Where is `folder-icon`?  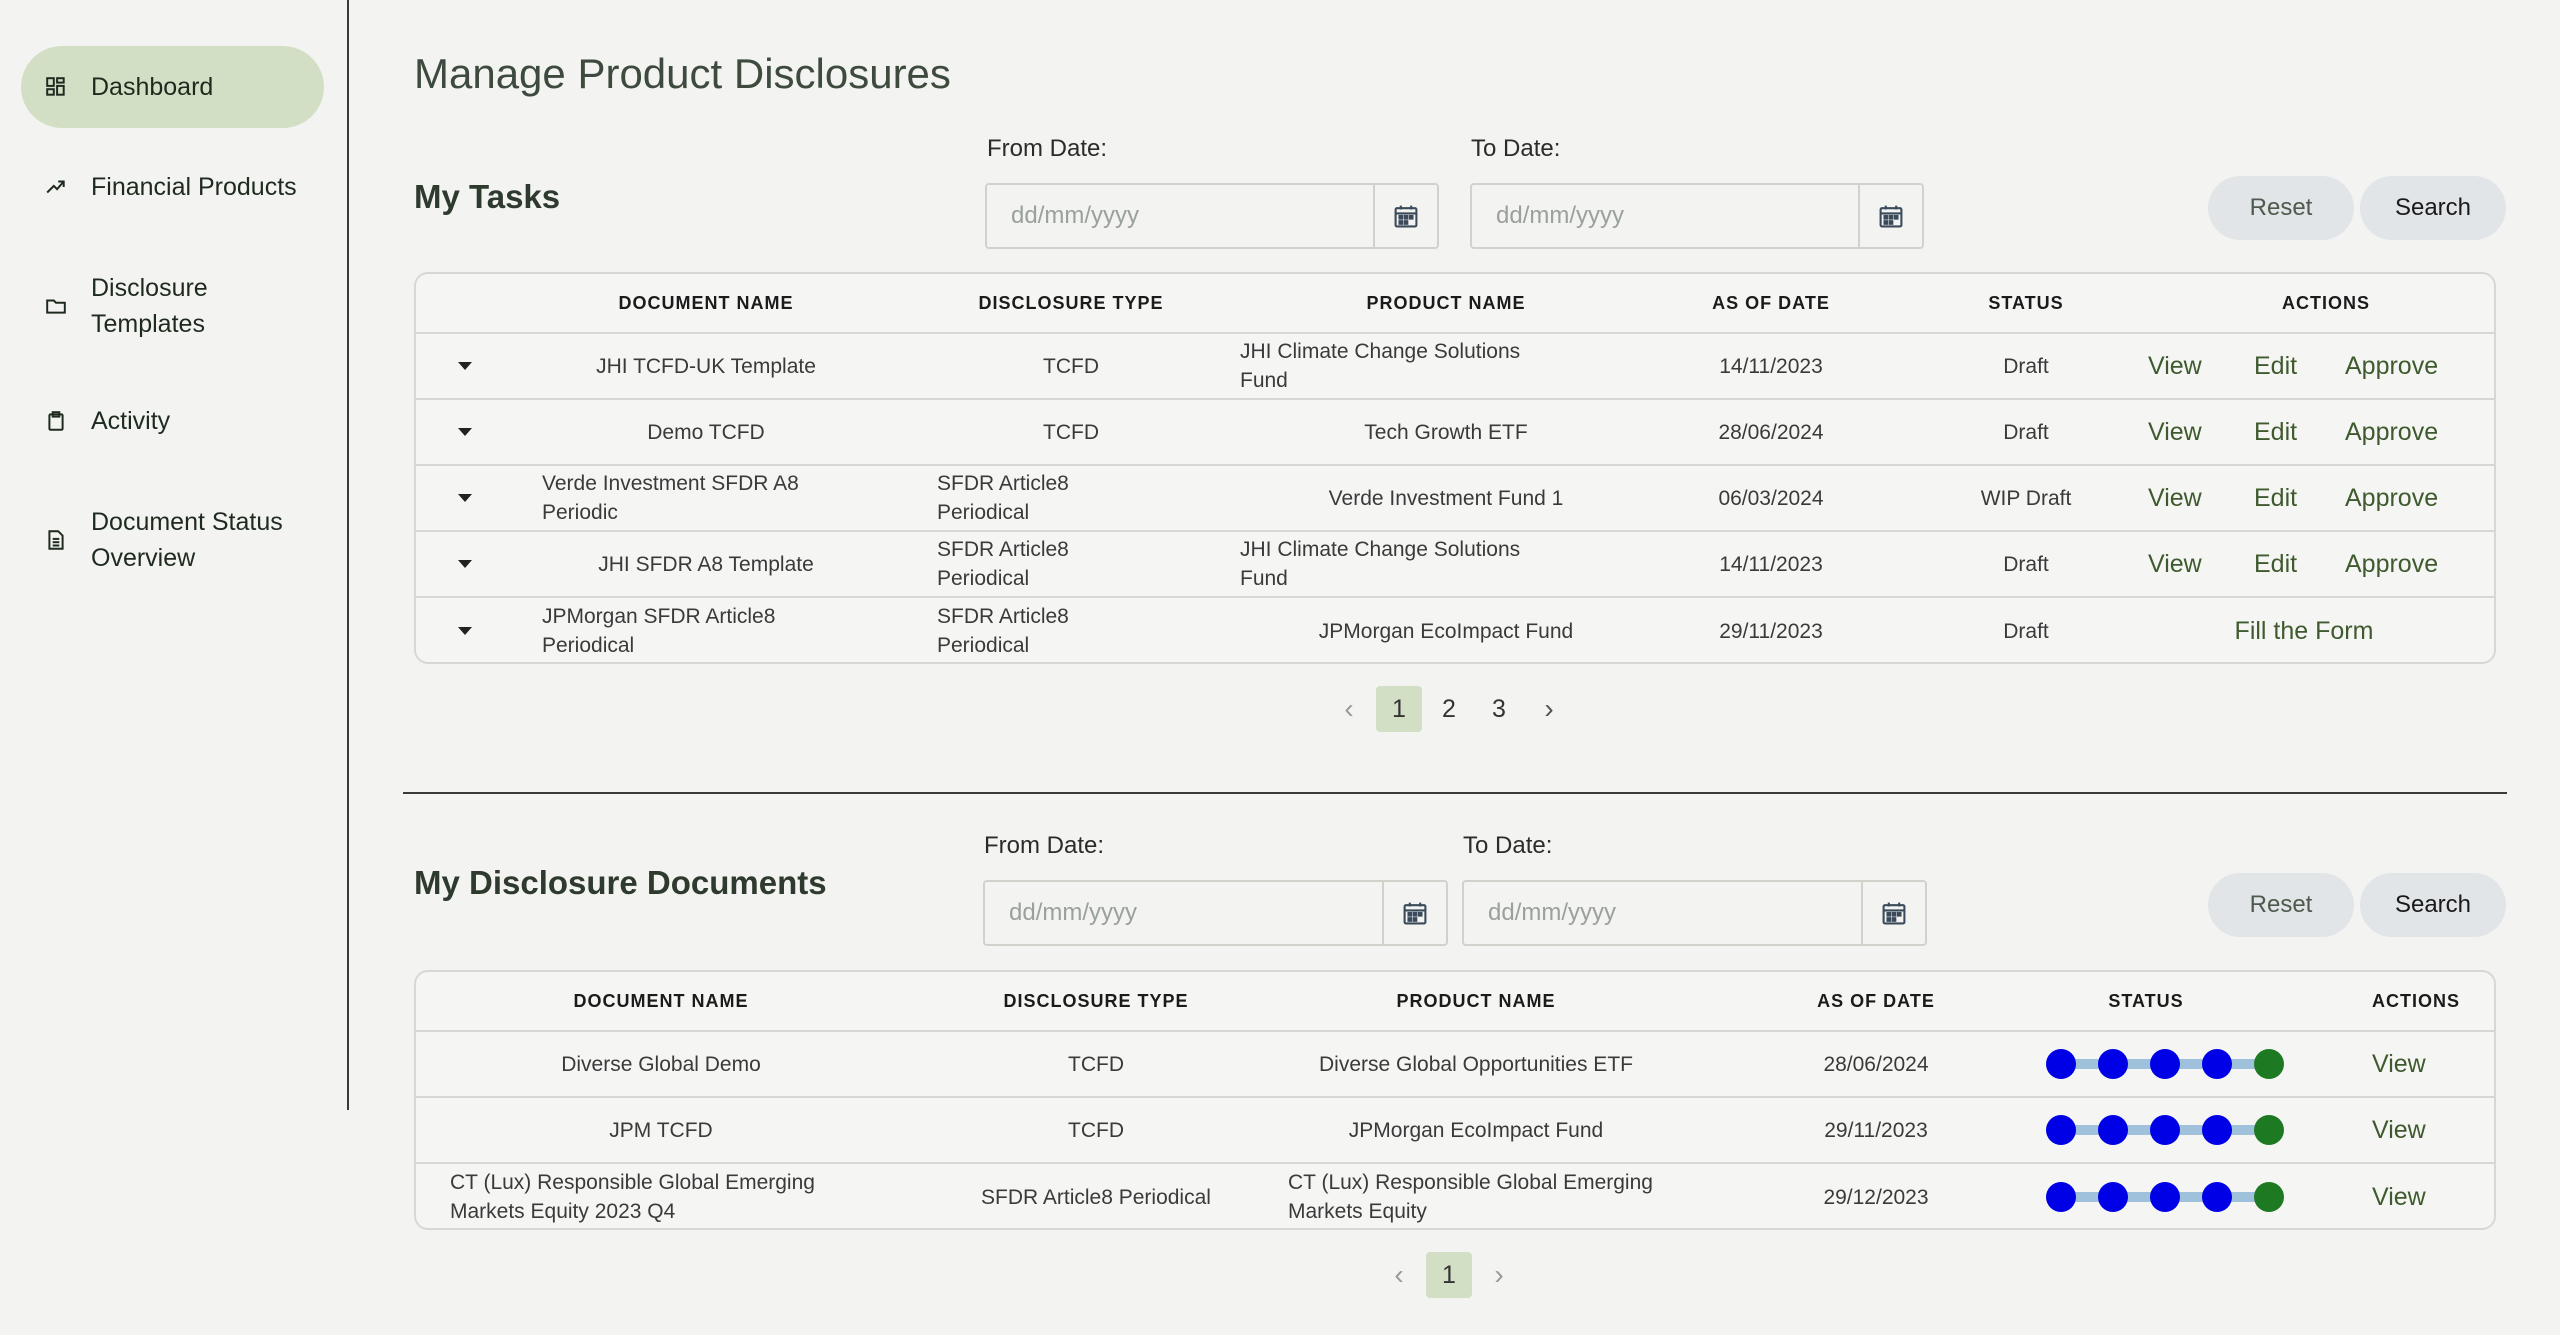
folder-icon is located at coordinates (56, 306).